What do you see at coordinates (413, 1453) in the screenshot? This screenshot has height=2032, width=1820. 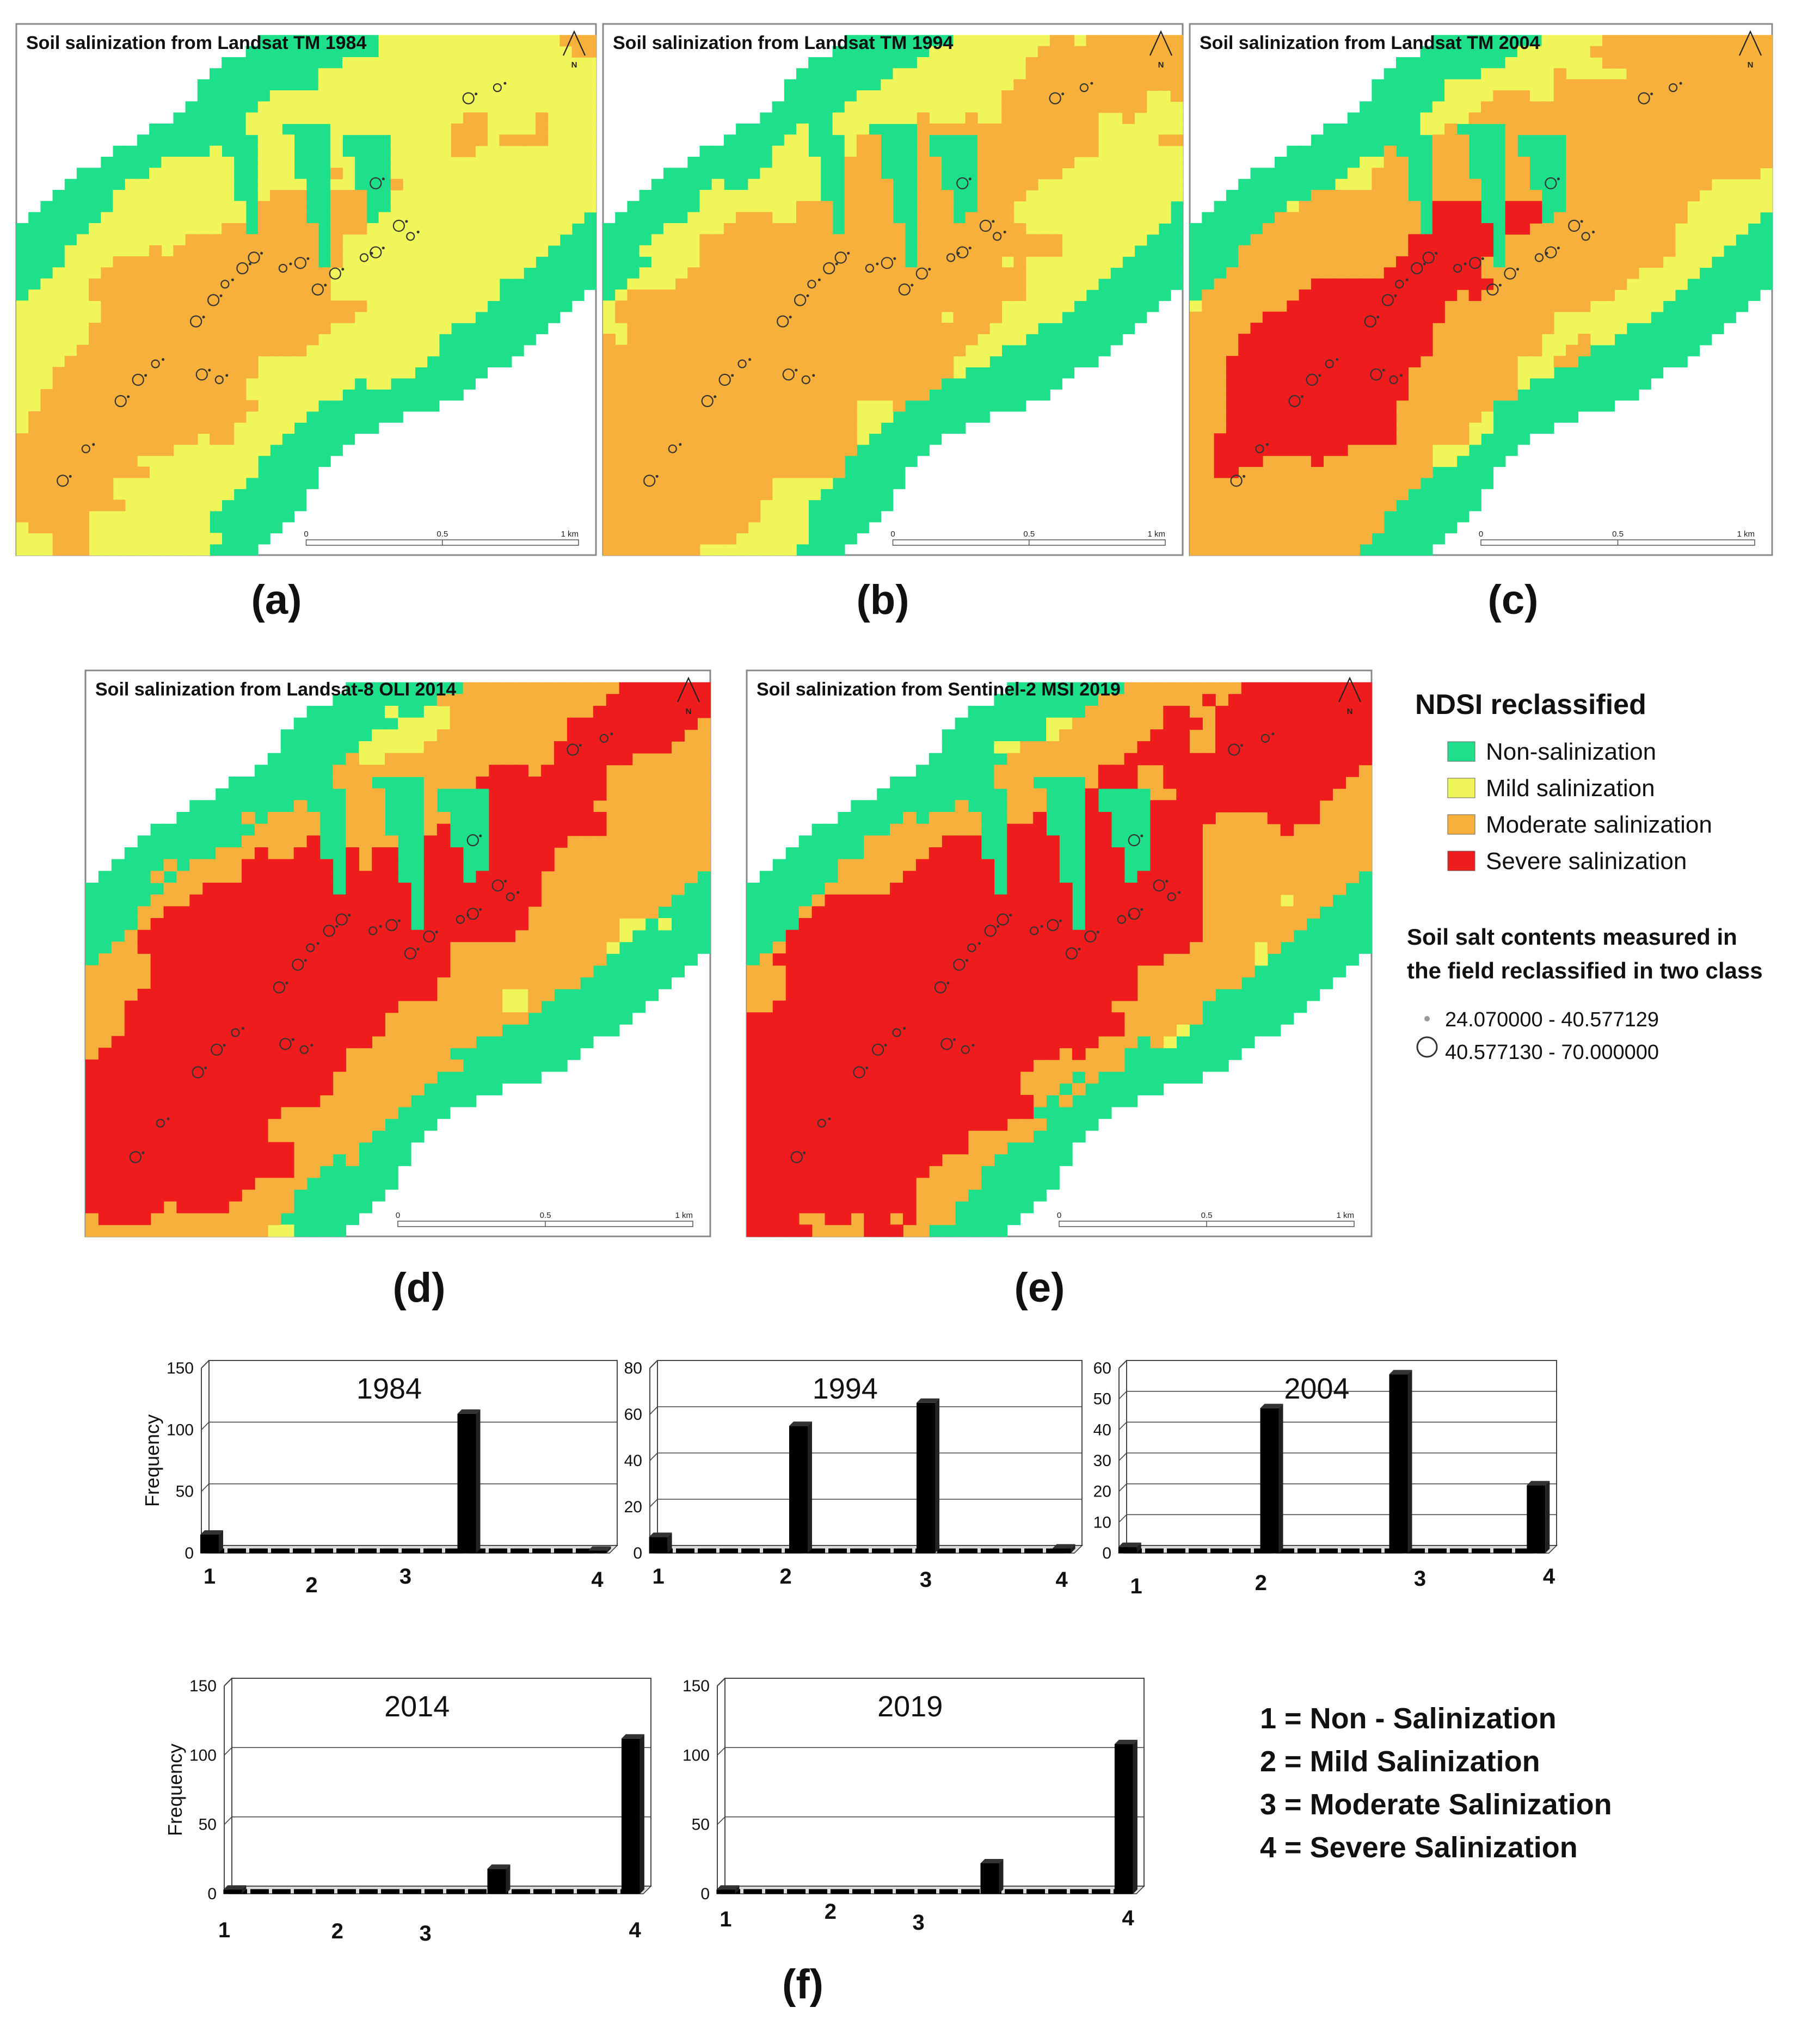 I see `plot-back-wall` at bounding box center [413, 1453].